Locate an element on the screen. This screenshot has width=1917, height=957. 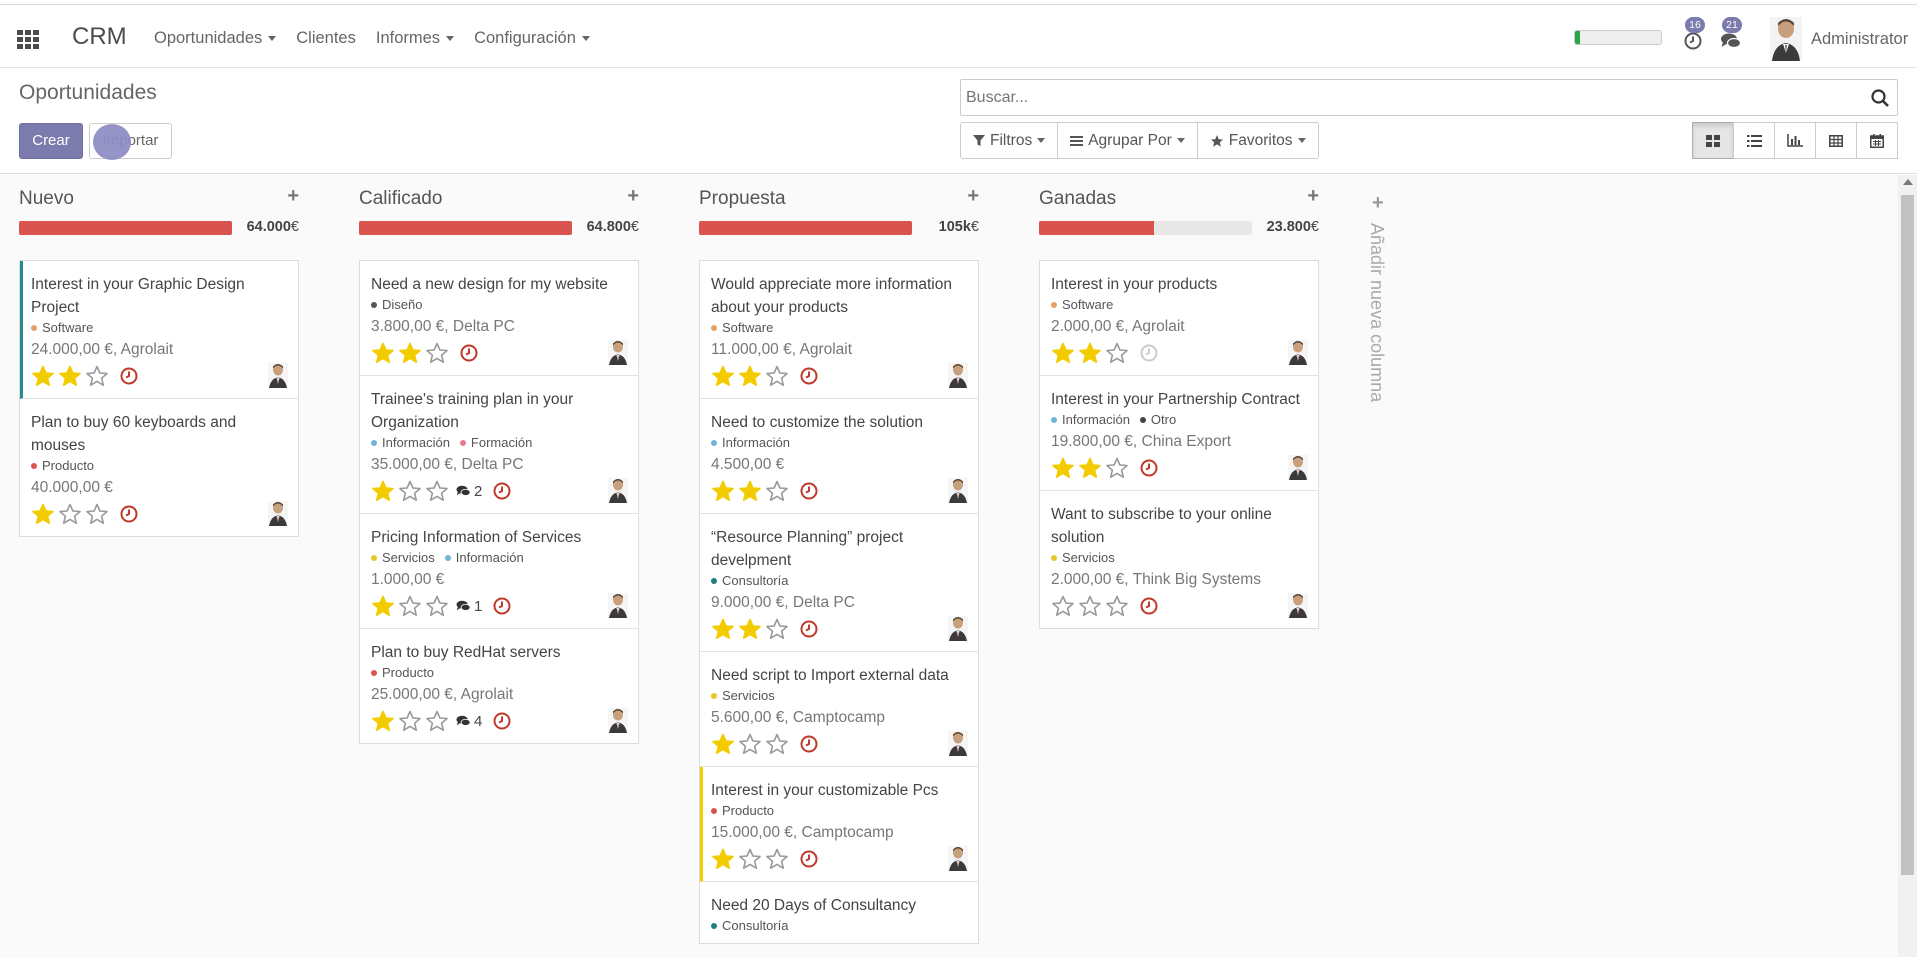
favorites-button: Favoritos is located at coordinates (1257, 140).